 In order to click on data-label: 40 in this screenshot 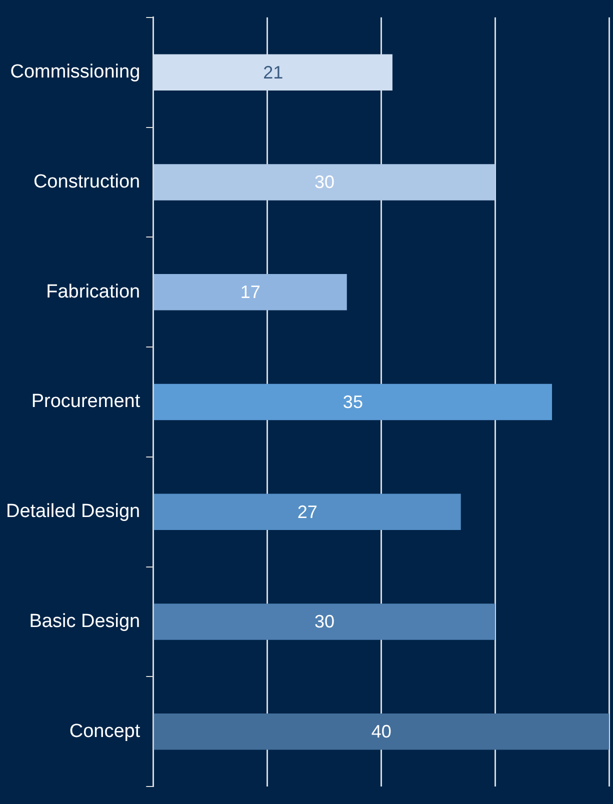, I will do `click(381, 732)`.